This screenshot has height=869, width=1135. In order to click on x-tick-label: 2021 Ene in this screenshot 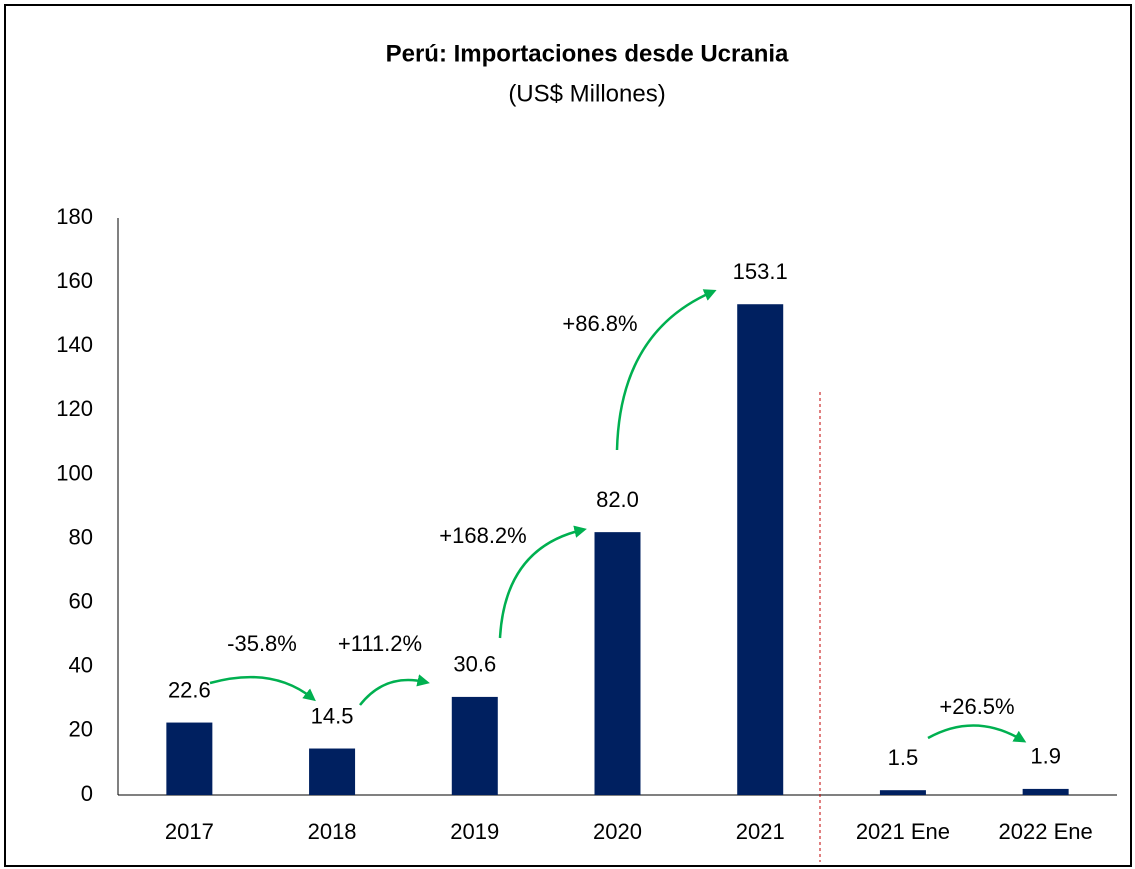, I will do `click(903, 831)`.